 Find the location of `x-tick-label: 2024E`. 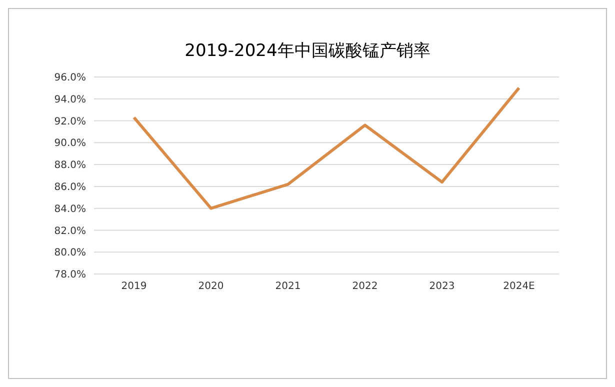

x-tick-label: 2024E is located at coordinates (519, 286).